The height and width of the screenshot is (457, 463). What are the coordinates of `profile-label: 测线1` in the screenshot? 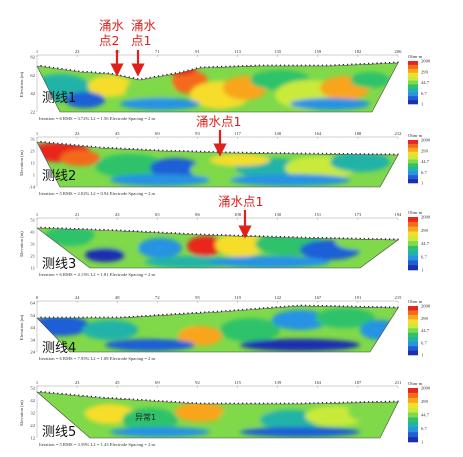 It's located at (59, 98).